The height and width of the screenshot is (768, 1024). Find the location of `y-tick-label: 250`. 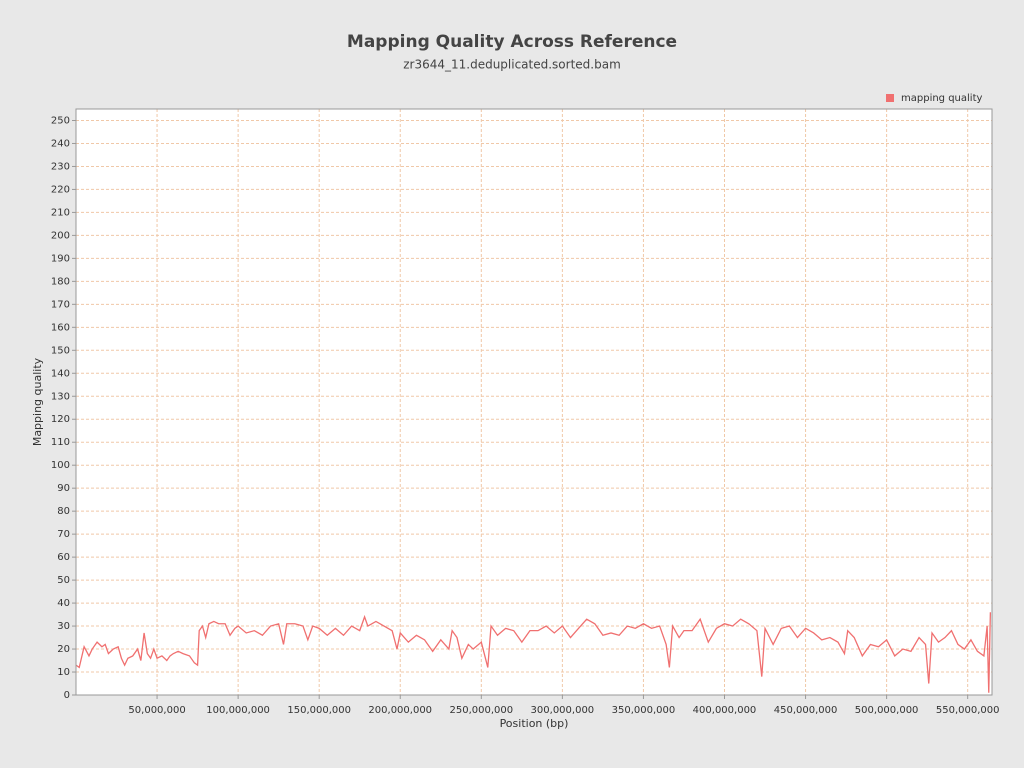

y-tick-label: 250 is located at coordinates (60, 120).